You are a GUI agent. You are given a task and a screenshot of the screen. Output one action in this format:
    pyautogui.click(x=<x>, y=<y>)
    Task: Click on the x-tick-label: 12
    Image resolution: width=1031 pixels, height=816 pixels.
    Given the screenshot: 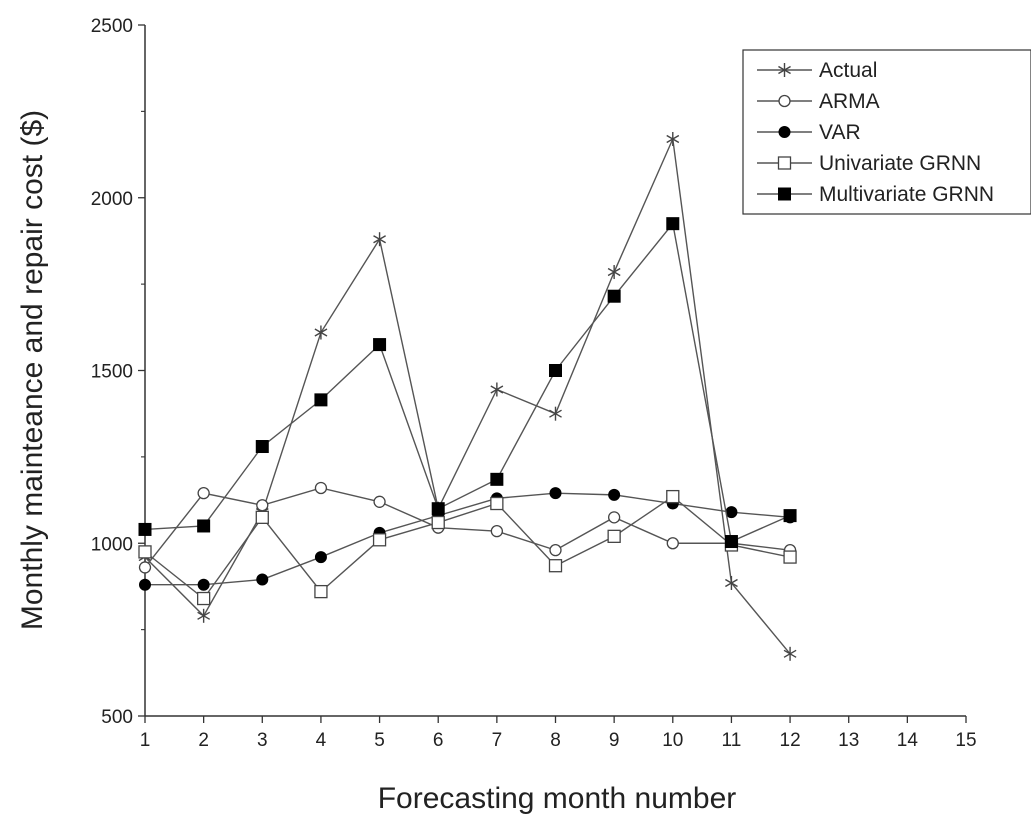 What is the action you would take?
    pyautogui.click(x=790, y=740)
    